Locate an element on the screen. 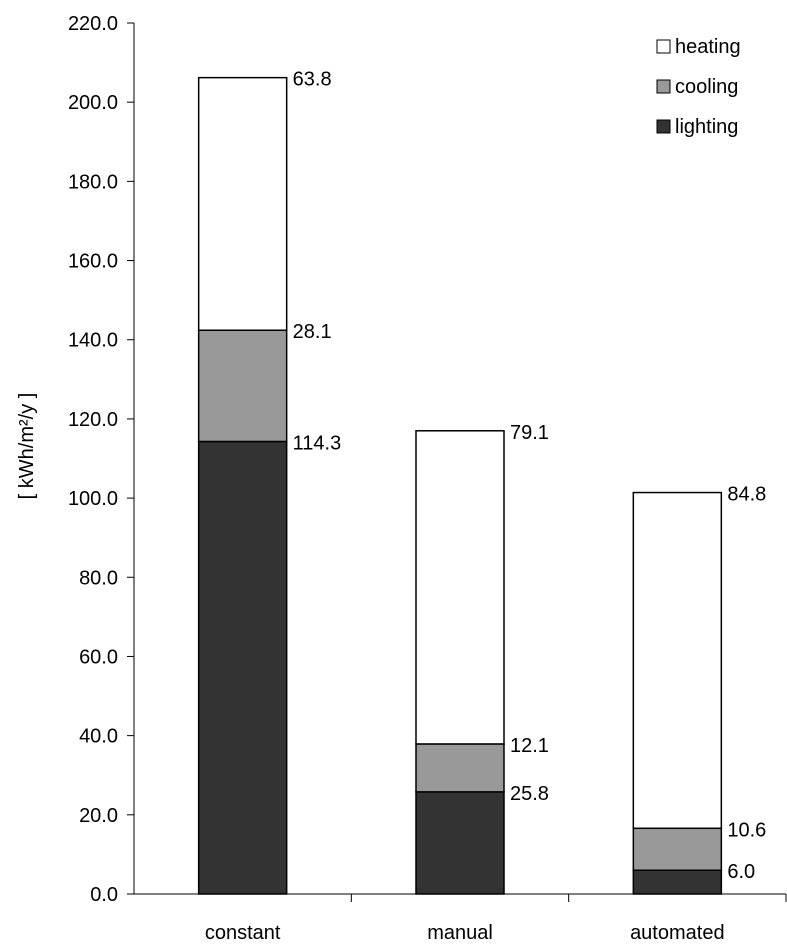  y-tick-label: 140.0 is located at coordinates (93, 341).